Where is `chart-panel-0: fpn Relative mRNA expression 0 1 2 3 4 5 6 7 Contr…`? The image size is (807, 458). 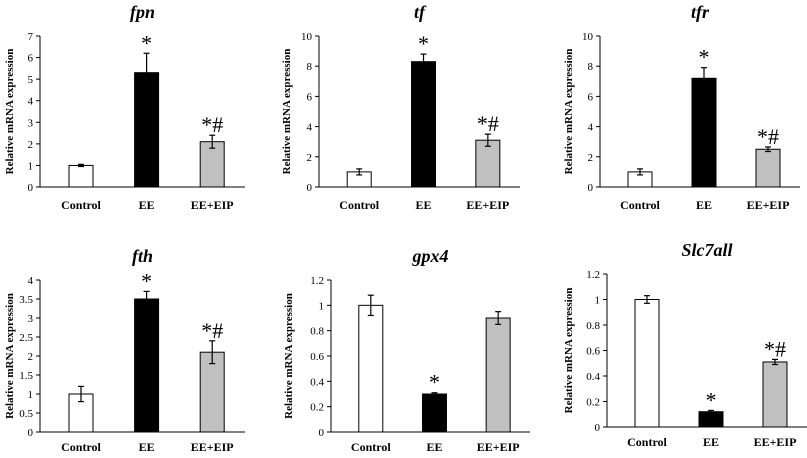
chart-panel-0: fpn Relative mRNA expression 0 1 2 3 4 5 6 7 Contr… is located at coordinates (124, 107).